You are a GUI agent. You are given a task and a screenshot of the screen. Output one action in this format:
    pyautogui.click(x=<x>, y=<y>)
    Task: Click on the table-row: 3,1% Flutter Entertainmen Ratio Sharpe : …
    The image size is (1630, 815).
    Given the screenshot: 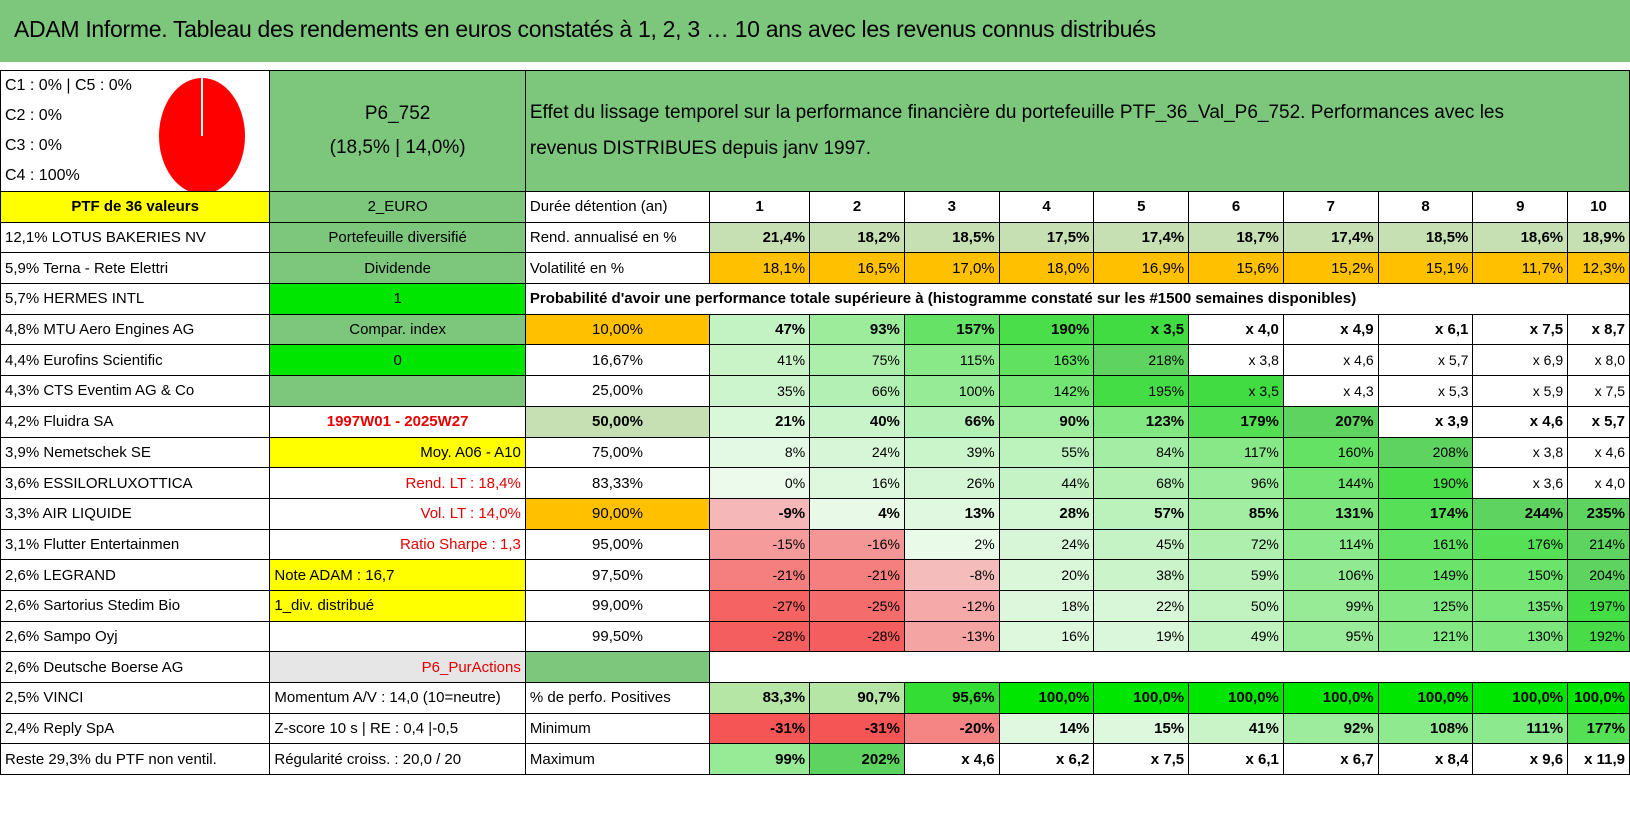 What is the action you would take?
    pyautogui.click(x=815, y=544)
    